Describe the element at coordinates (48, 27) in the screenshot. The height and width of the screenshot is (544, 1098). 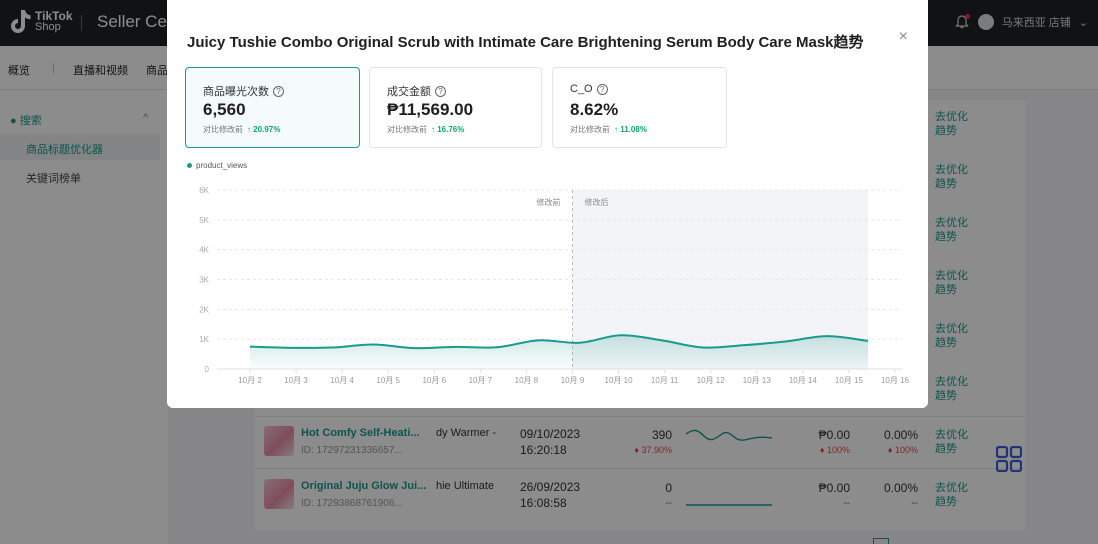
I see `logo-line-2: Shop` at that location.